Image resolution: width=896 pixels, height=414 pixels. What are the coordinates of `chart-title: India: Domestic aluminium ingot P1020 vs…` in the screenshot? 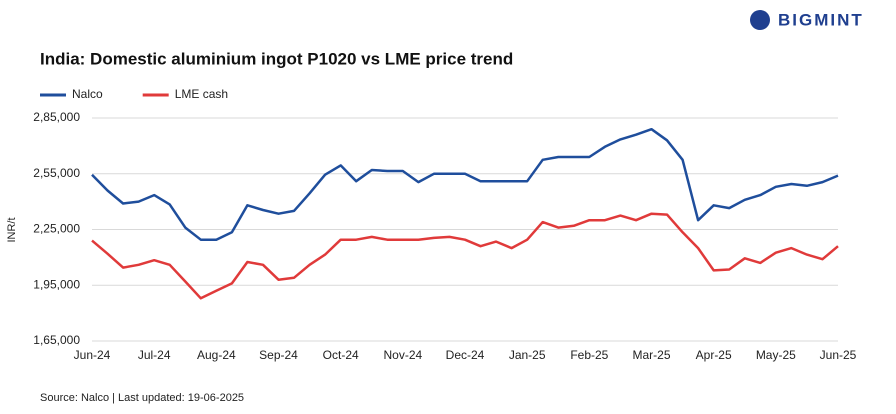 It's located at (276, 58).